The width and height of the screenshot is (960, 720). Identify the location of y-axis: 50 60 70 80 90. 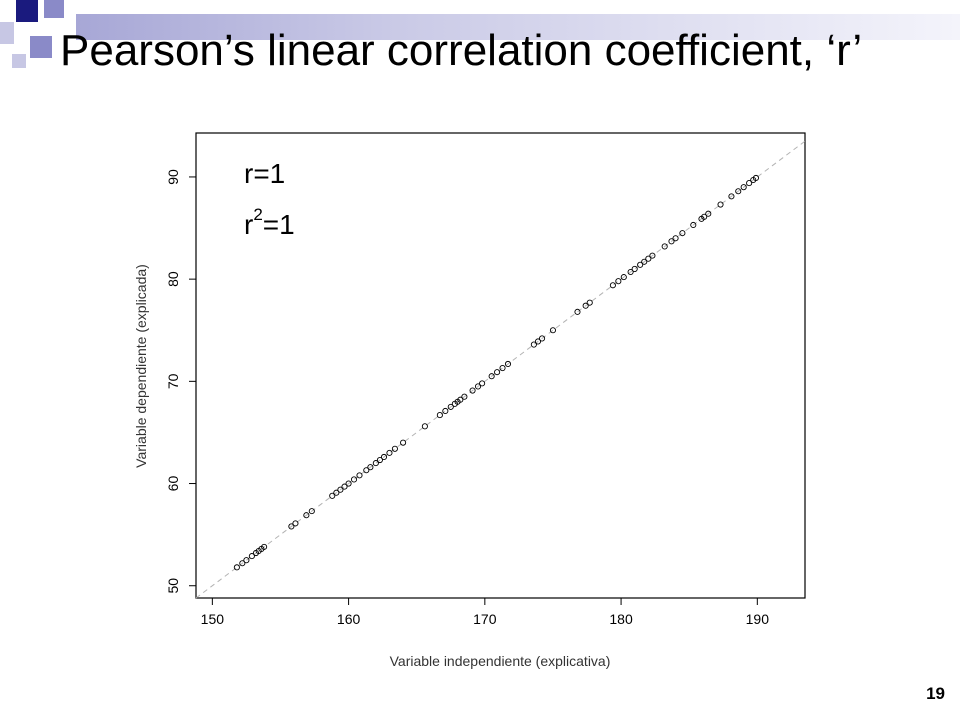
(180, 381).